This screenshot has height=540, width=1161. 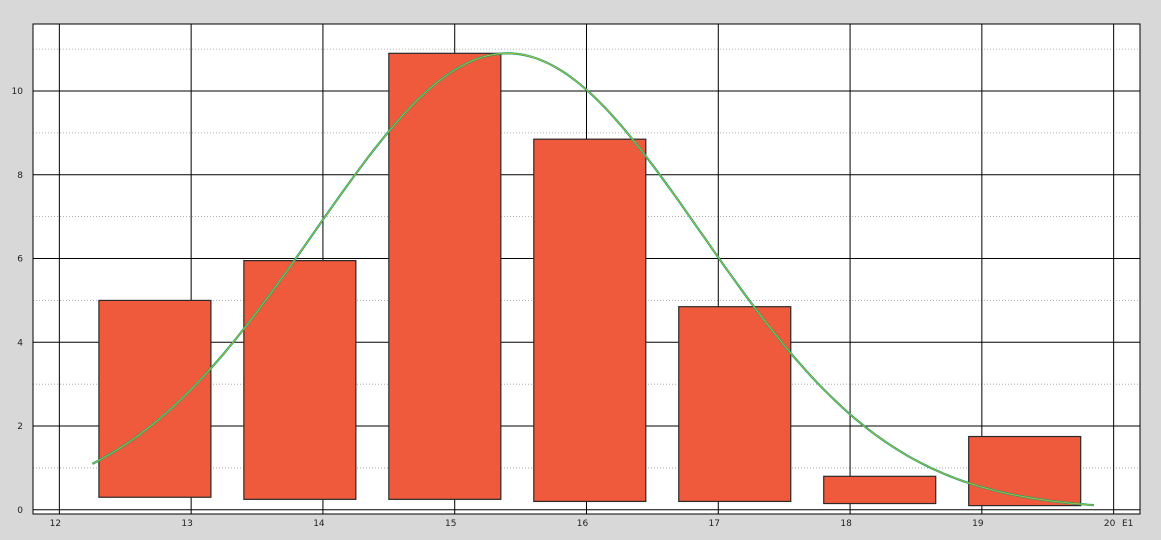 I want to click on x-tick-label: 15, so click(x=450, y=524).